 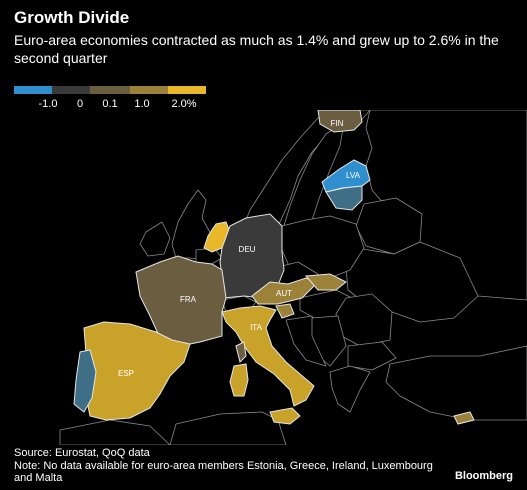 I want to click on country-croatia-bosnia, so click(x=306, y=341).